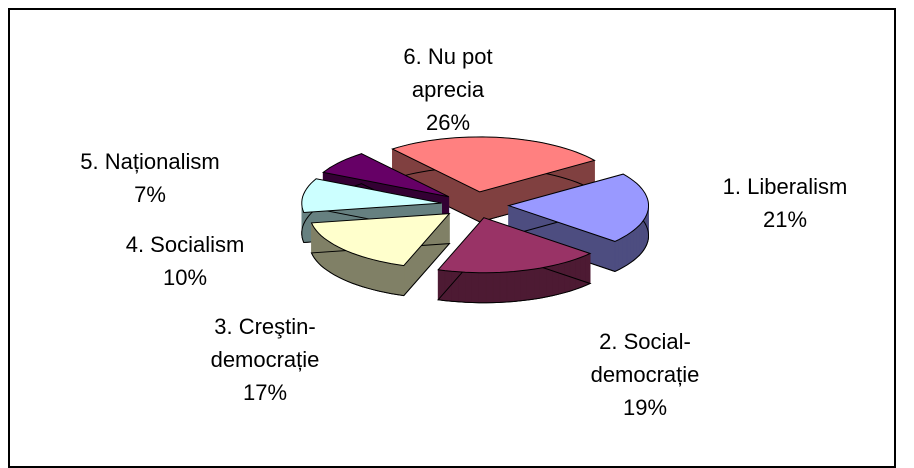  I want to click on category-name: 5. Naționalism, so click(150, 161).